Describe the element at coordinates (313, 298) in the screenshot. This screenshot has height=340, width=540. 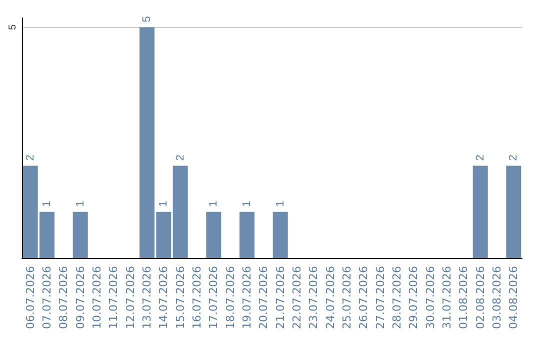
I see `x-tick-label: 23.07.2026` at that location.